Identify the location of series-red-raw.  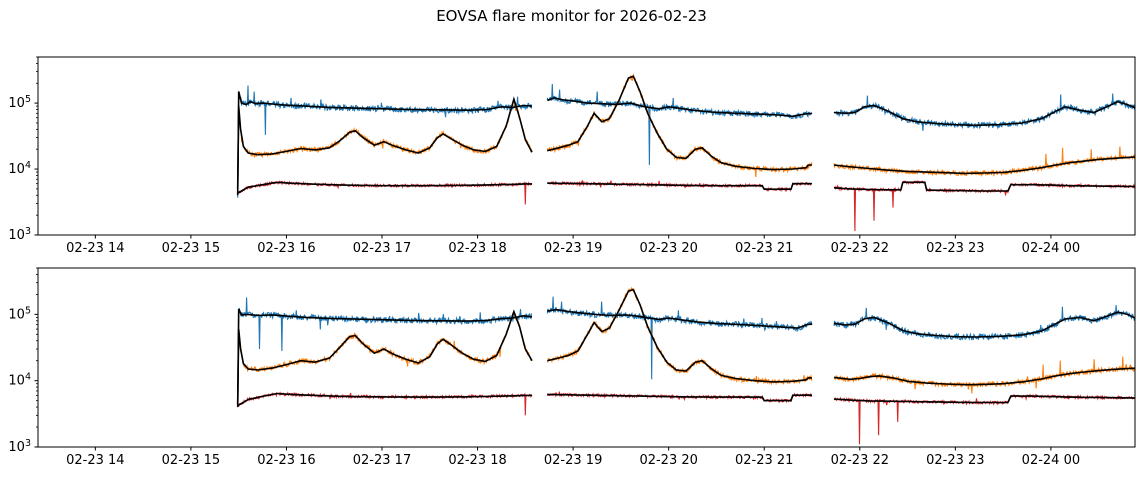
(984, 206).